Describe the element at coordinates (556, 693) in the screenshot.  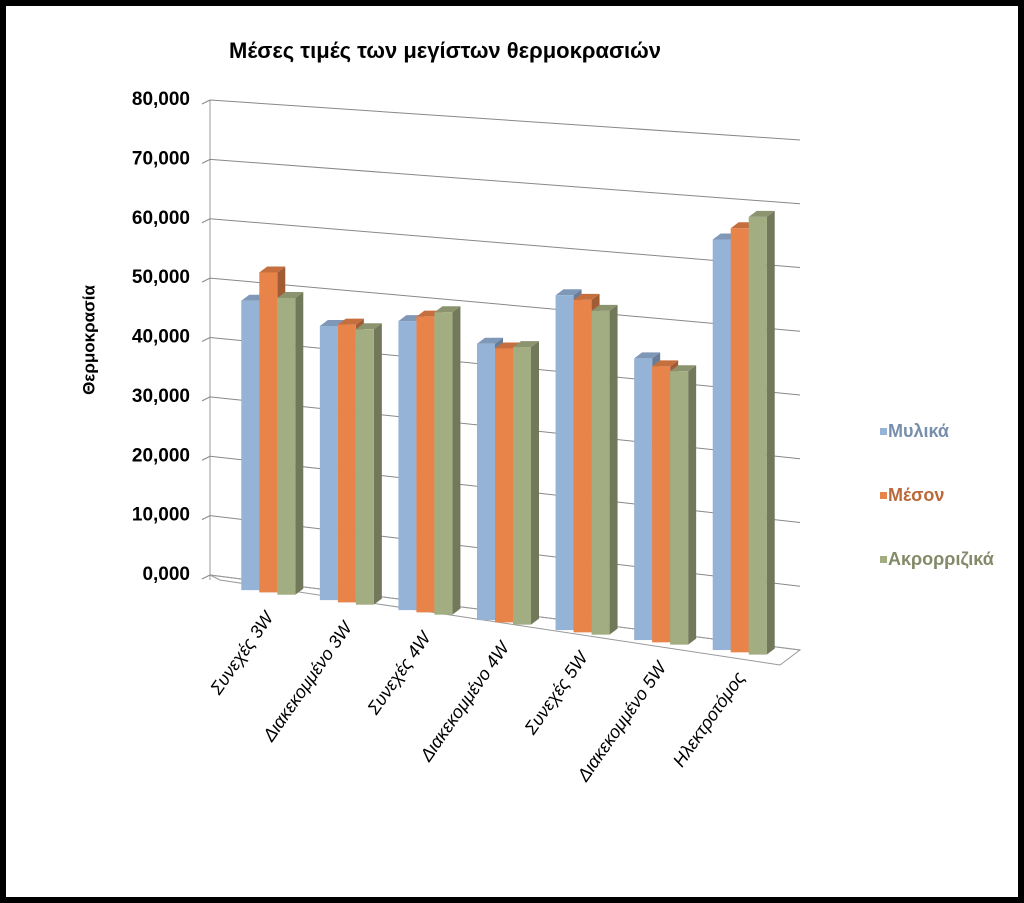
I see `x-tick-label: Συνεχές 5W` at that location.